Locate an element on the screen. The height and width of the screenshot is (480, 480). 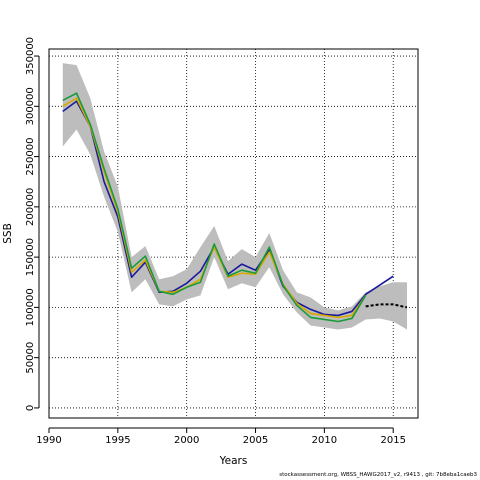
x-axis-title: Years is located at coordinates (233, 461).